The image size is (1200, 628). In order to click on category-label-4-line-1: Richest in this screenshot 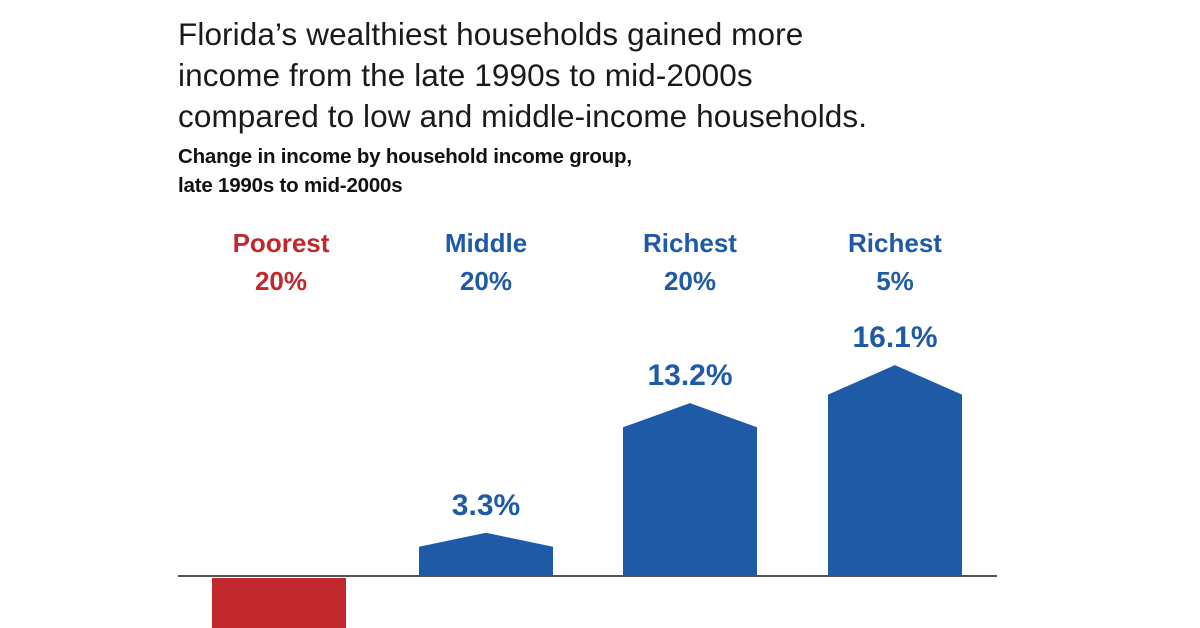, I will do `click(895, 243)`.